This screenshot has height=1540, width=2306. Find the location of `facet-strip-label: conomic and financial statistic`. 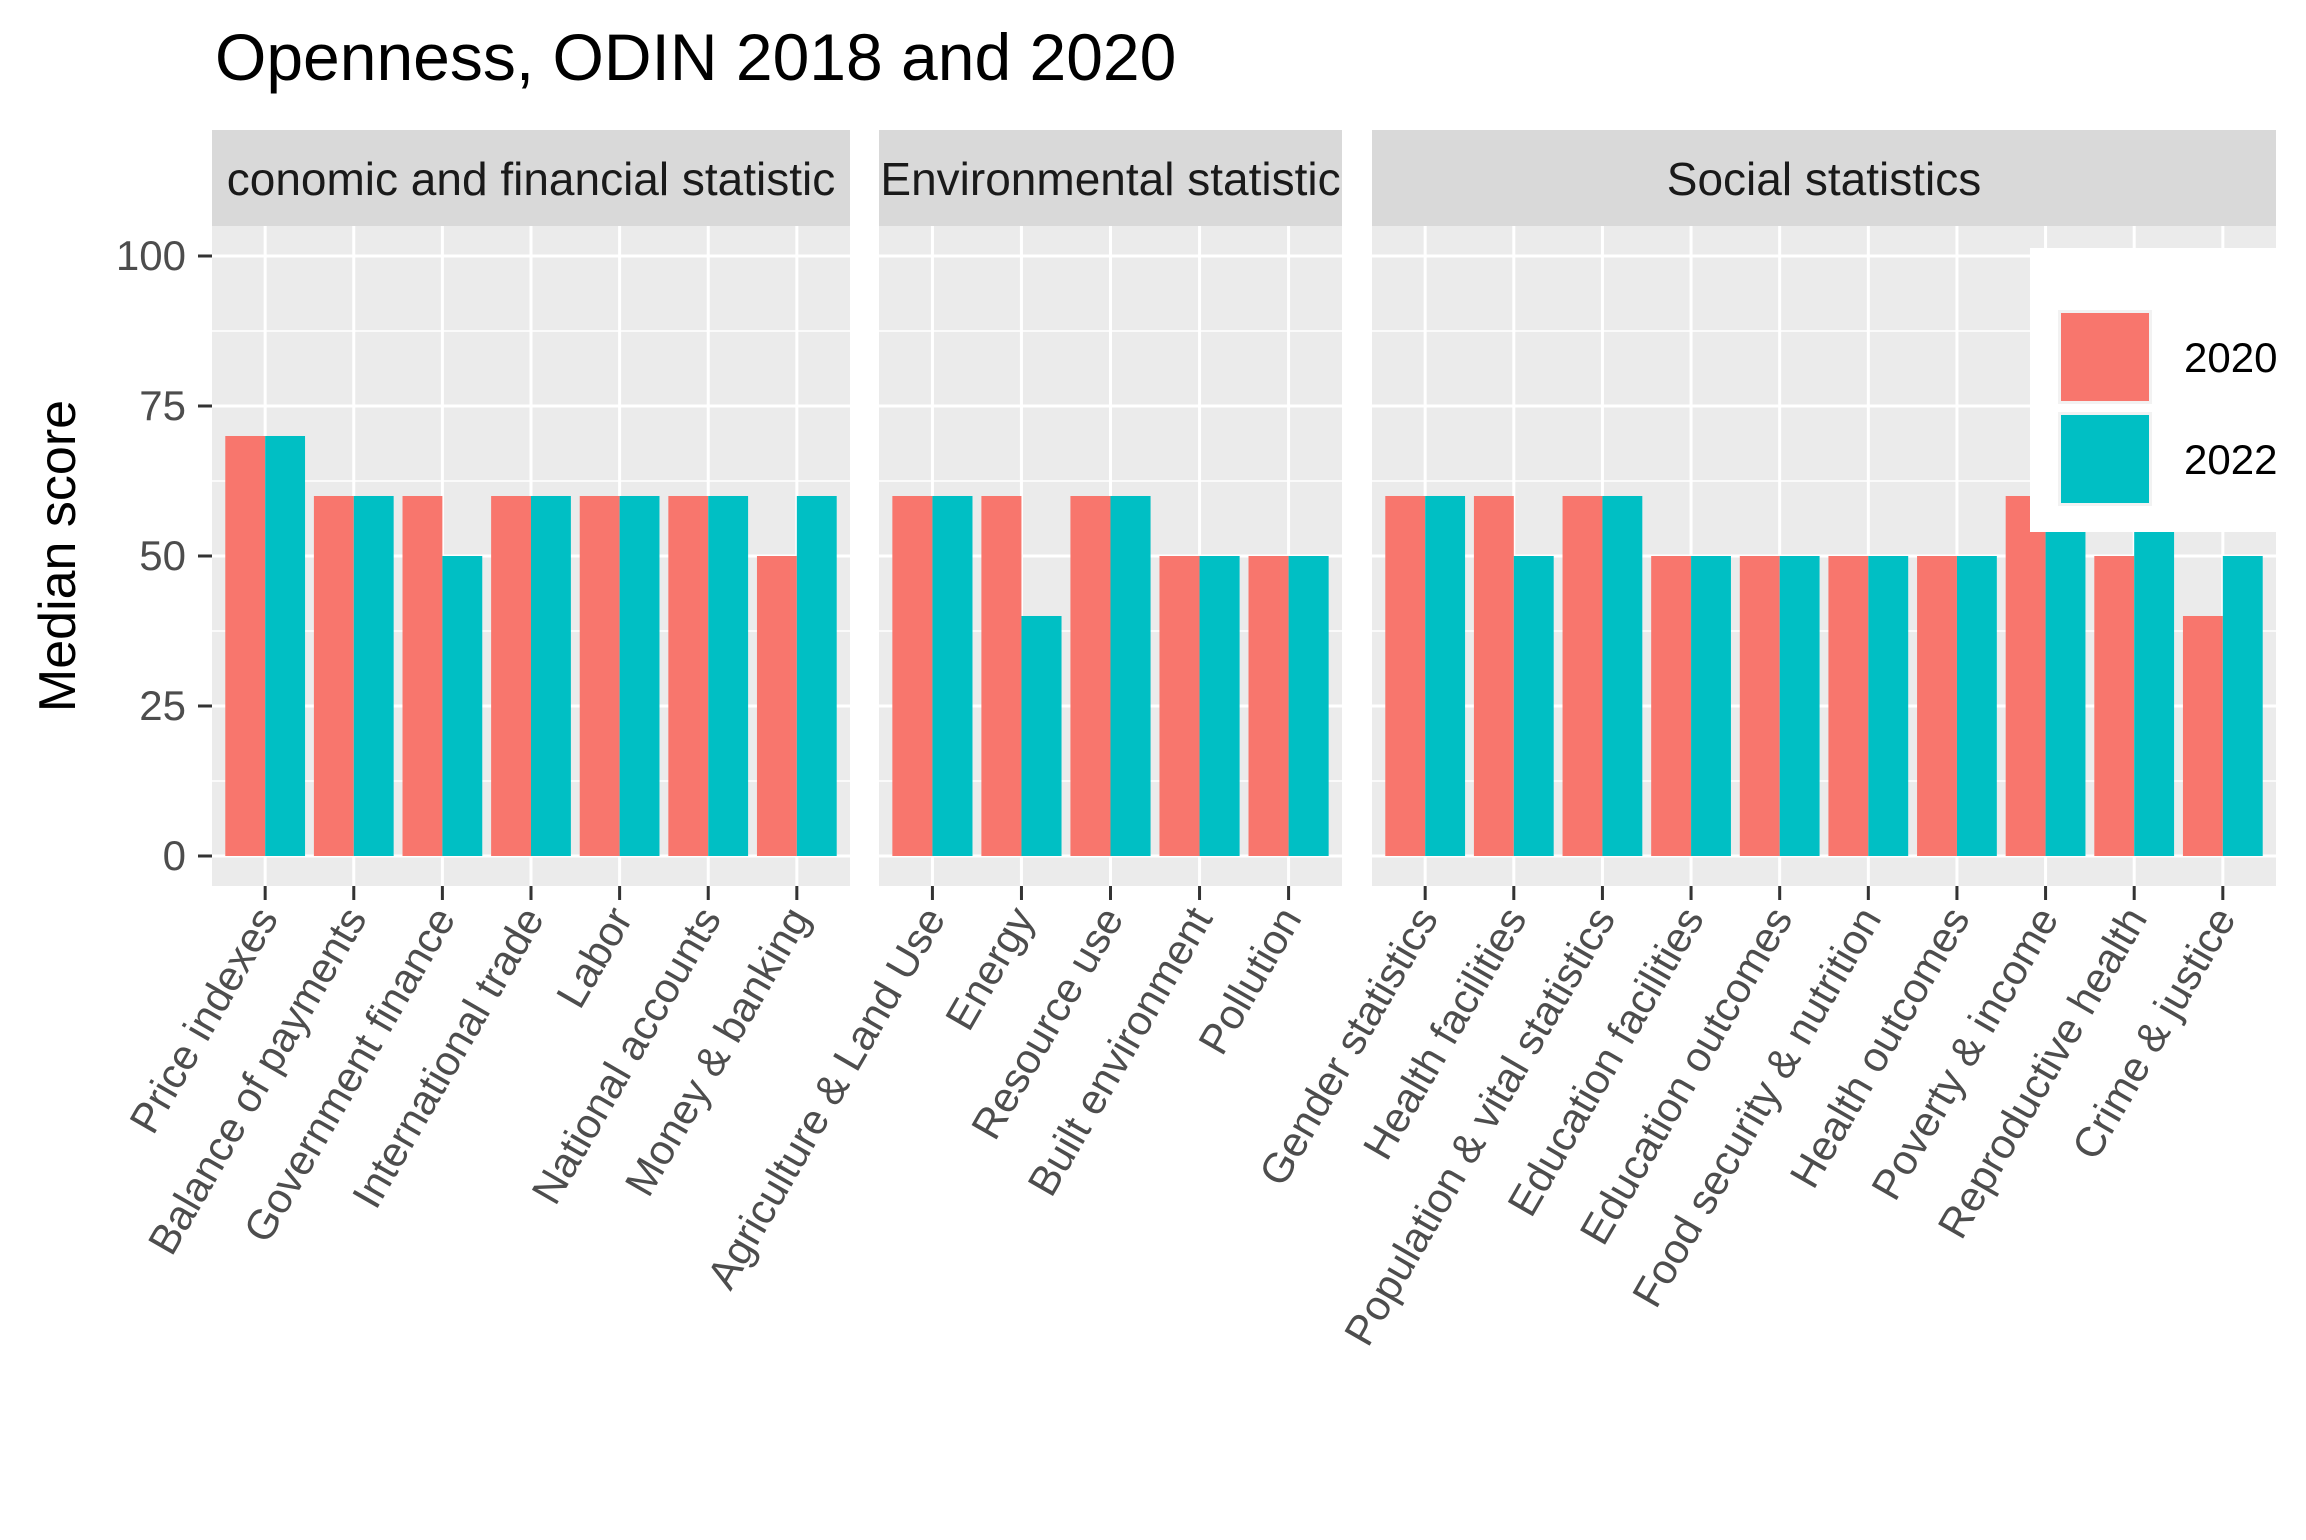

facet-strip-label: conomic and financial statistic is located at coordinates (531, 179).